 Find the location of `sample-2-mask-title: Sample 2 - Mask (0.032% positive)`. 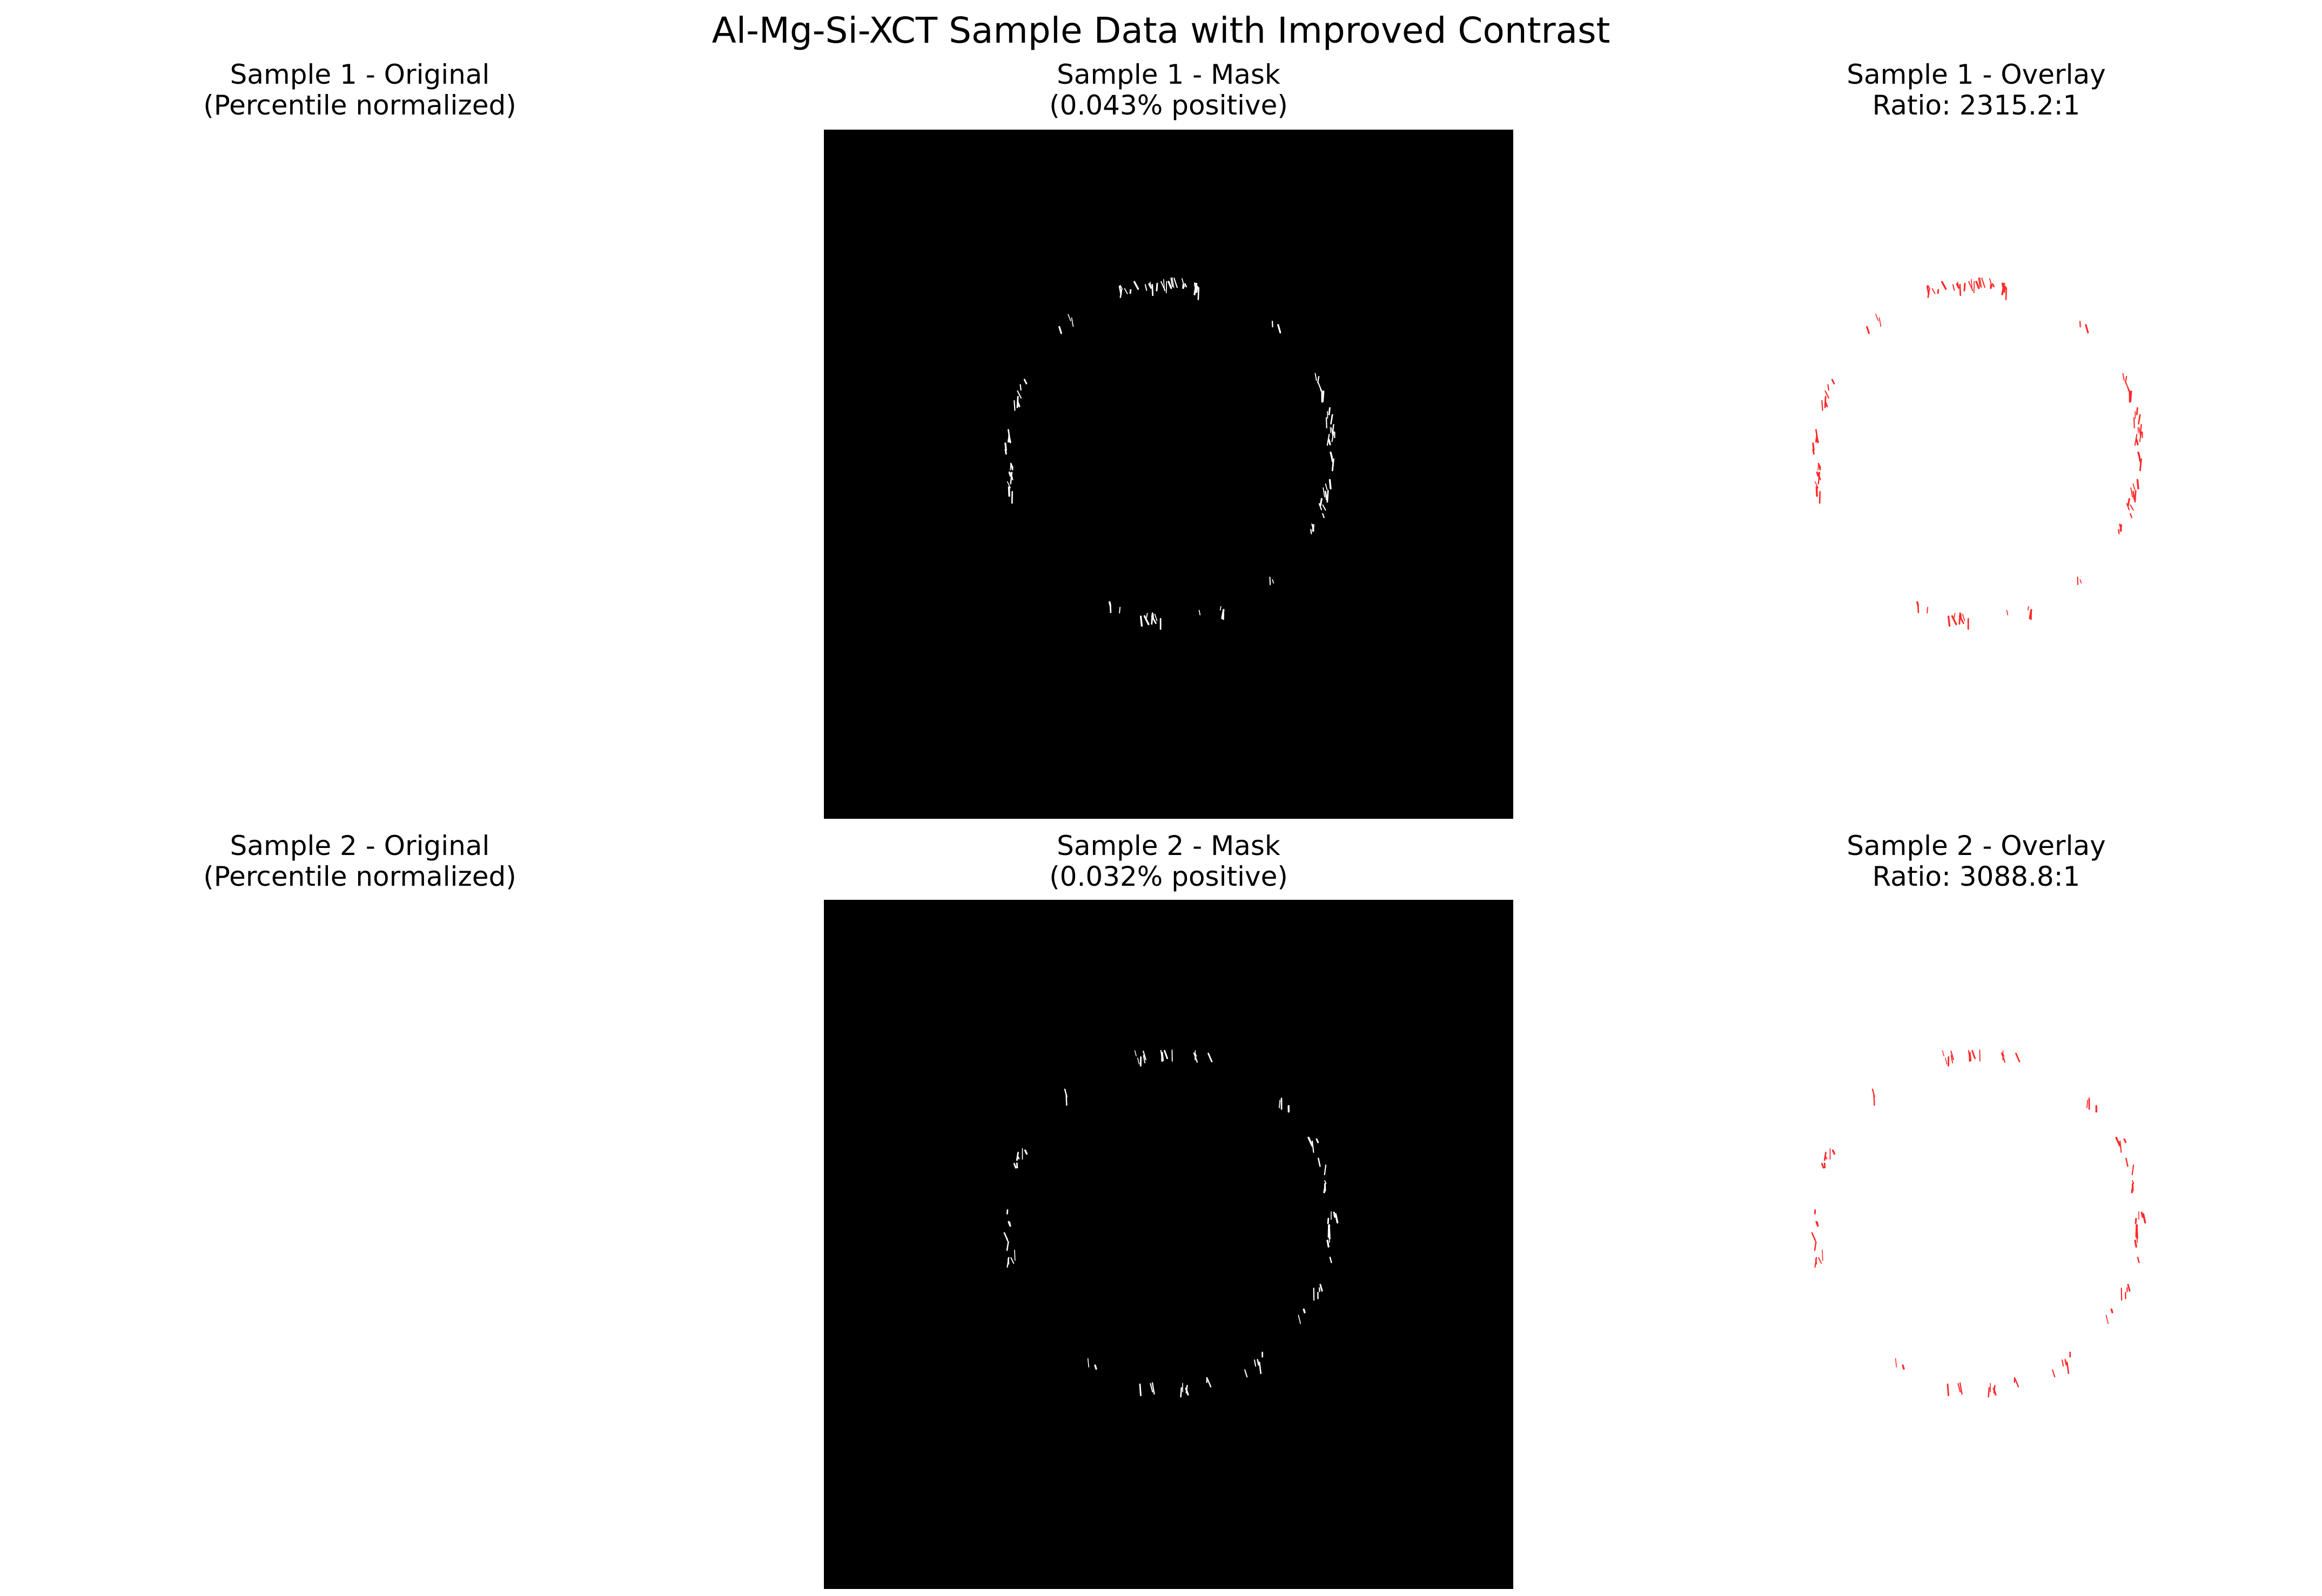

sample-2-mask-title: Sample 2 - Mask (0.032% positive) is located at coordinates (1168, 861).